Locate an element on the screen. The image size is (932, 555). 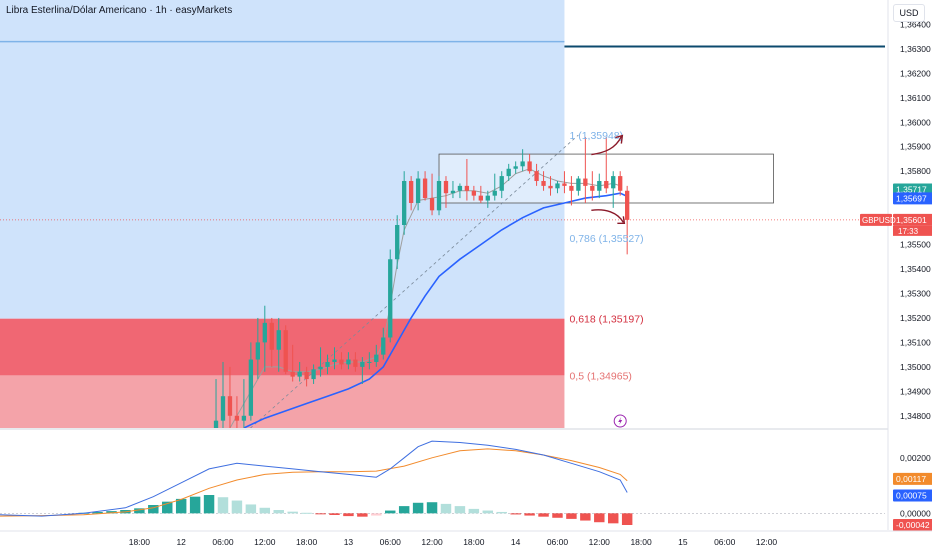
price-badge is located at coordinates (912, 219).